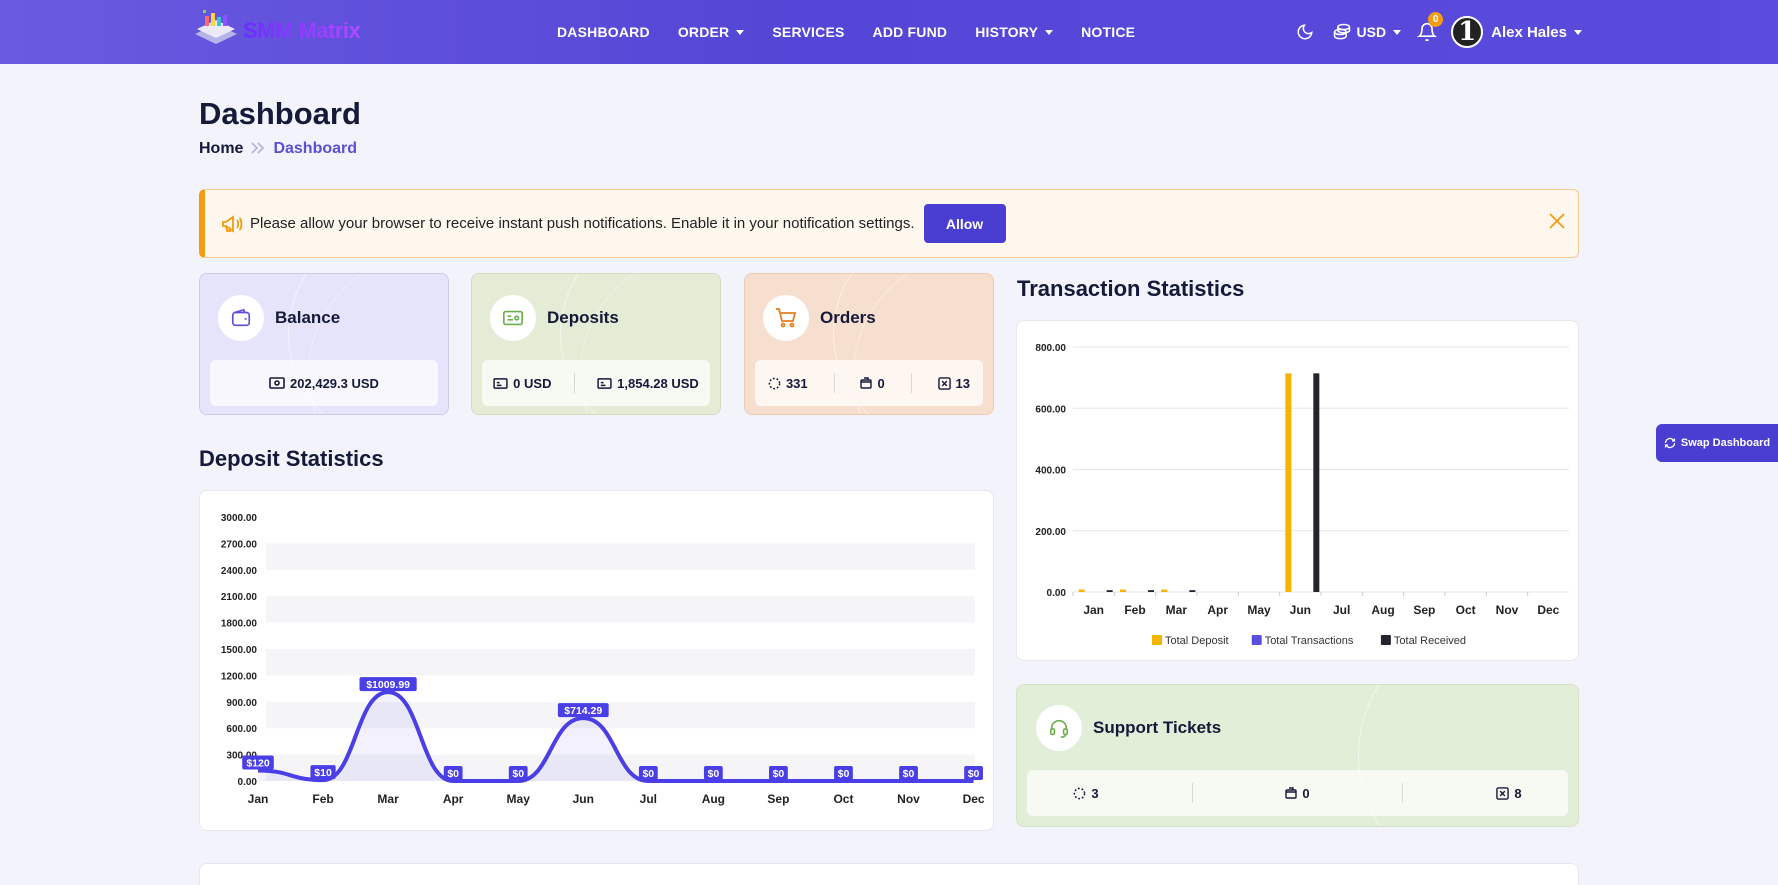  Describe the element at coordinates (1297, 755) in the screenshot. I see `support-tickets-card: Support Tickets 3 0 8` at that location.